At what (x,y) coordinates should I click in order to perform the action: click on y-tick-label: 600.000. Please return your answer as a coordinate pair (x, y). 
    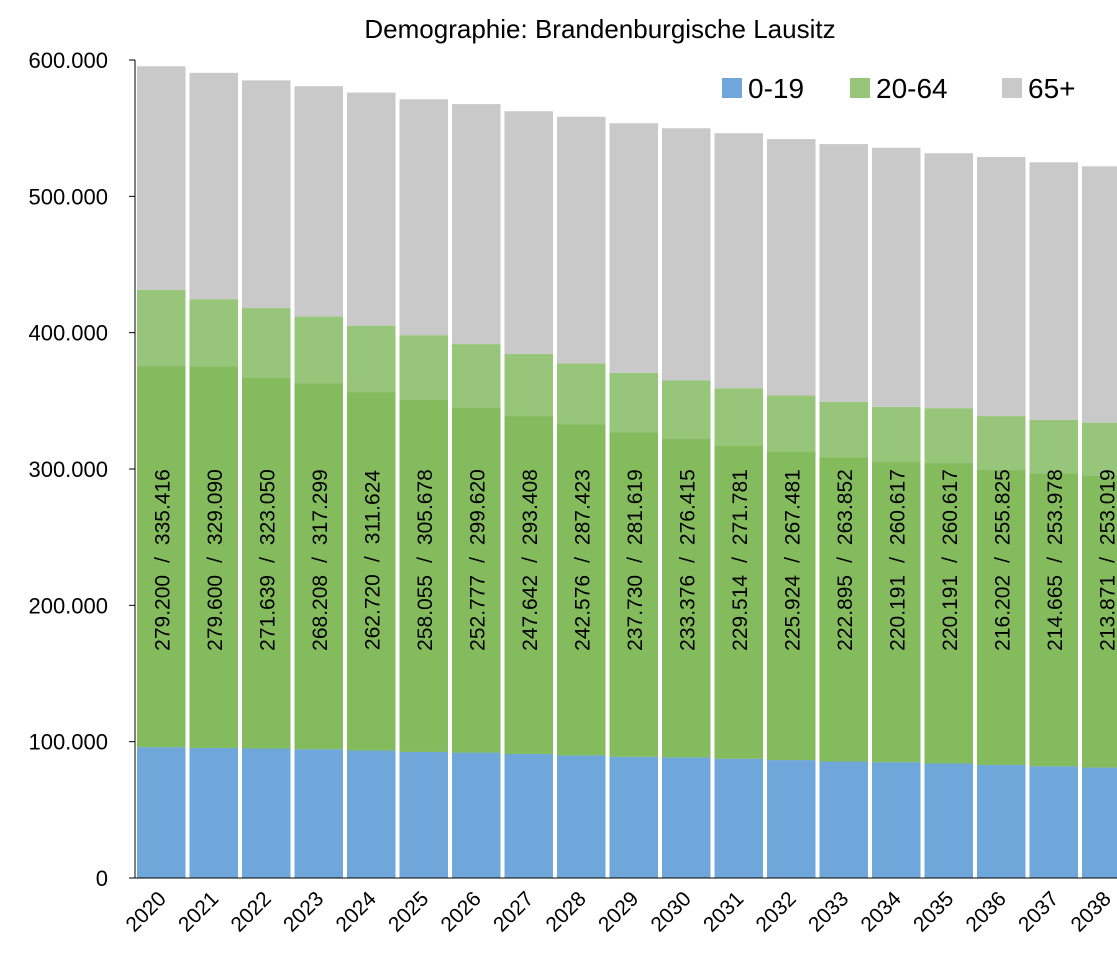
    Looking at the image, I should click on (68, 60).